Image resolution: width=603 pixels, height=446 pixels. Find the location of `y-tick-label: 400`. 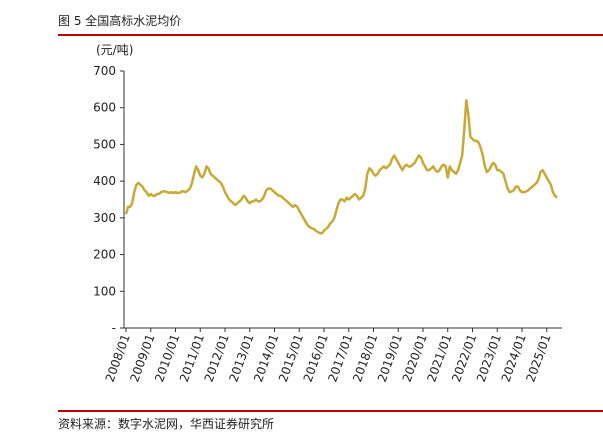

y-tick-label: 400 is located at coordinates (104, 181).